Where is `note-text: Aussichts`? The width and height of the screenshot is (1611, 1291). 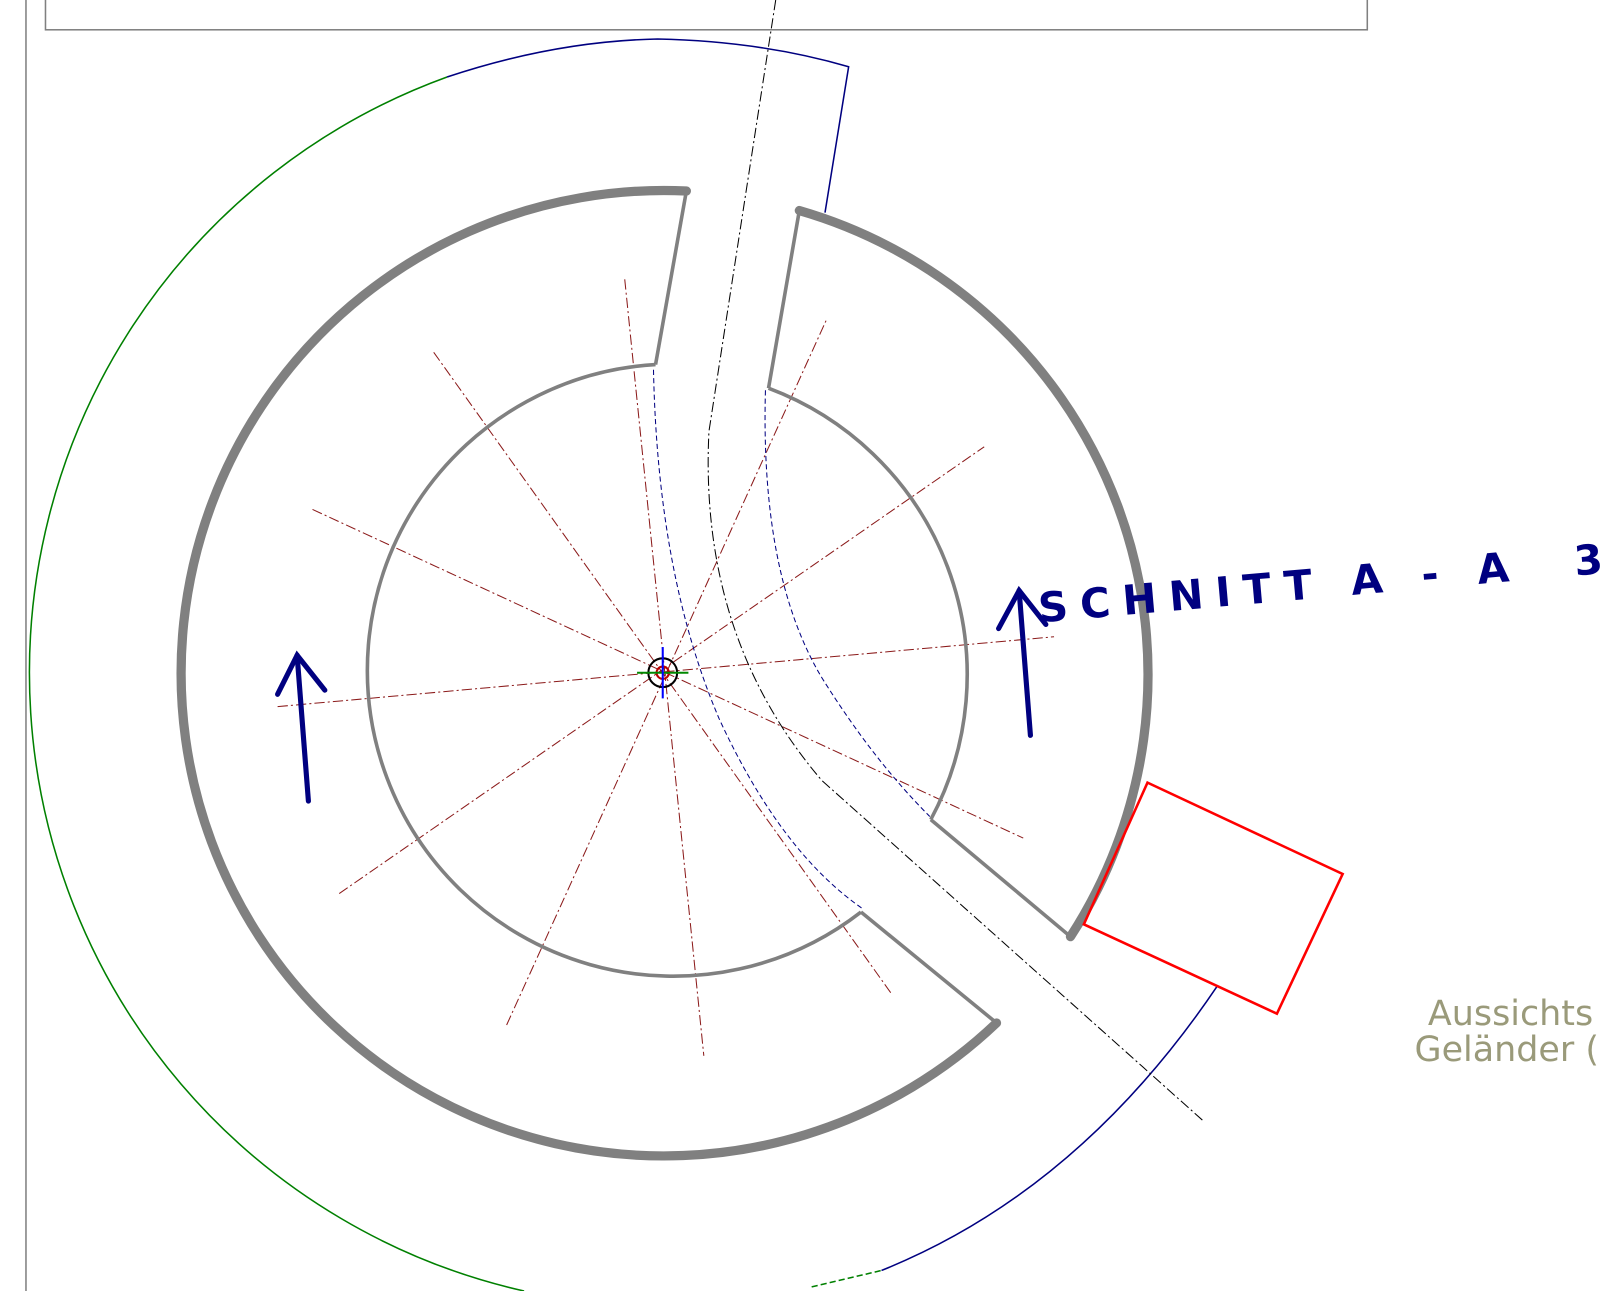 note-text: Aussichts is located at coordinates (1510, 1014).